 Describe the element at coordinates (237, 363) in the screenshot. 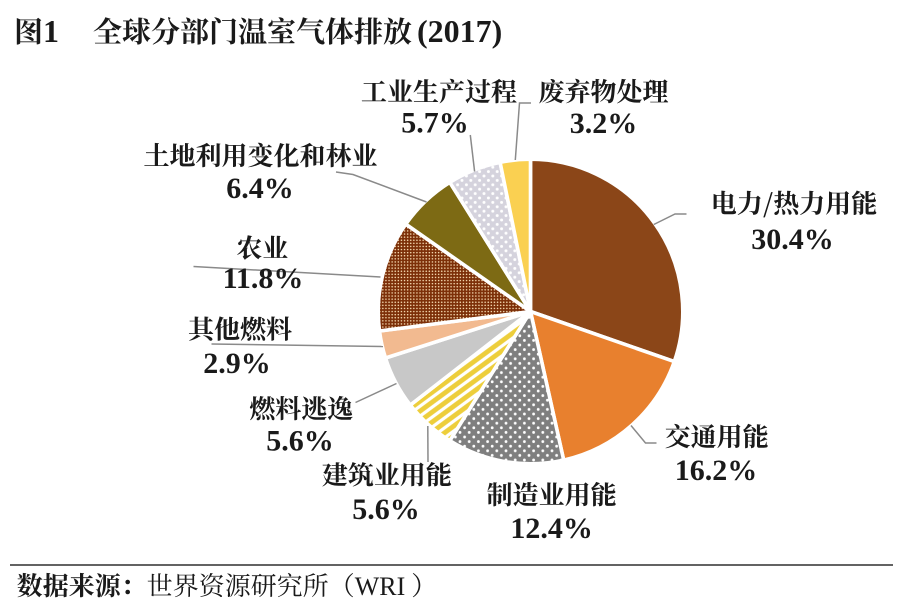

I see `svg-text: 2.9%` at that location.